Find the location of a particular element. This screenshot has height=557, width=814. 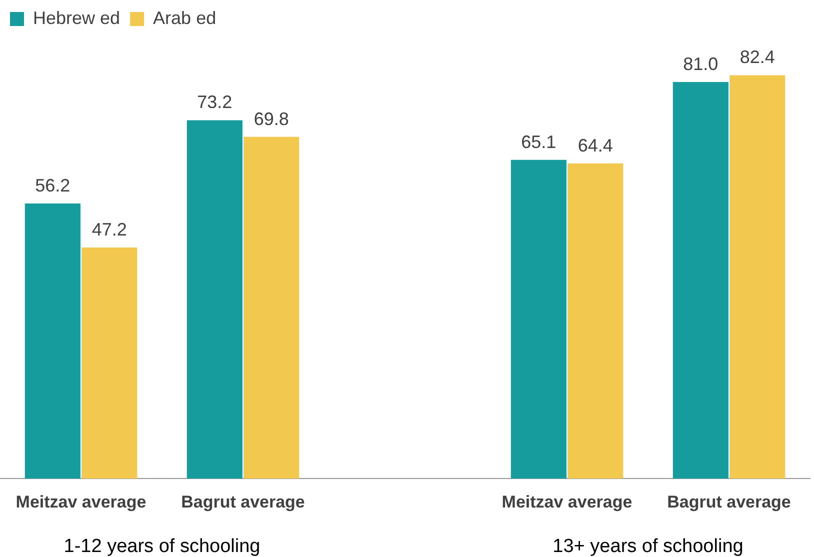

data-label: 47.2 is located at coordinates (109, 230).